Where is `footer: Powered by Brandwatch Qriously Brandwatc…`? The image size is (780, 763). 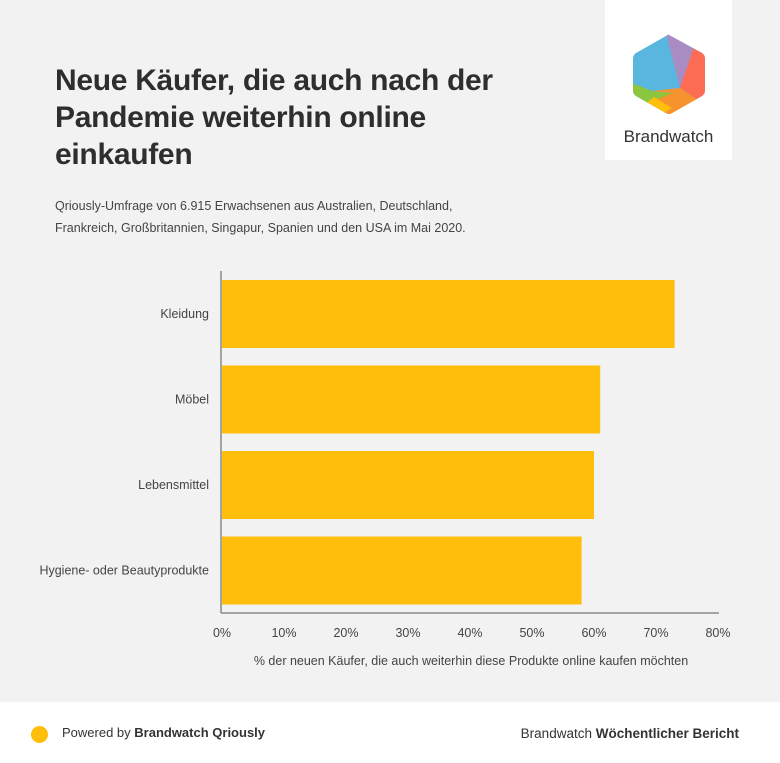 footer: Powered by Brandwatch Qriously Brandwatc… is located at coordinates (390, 732).